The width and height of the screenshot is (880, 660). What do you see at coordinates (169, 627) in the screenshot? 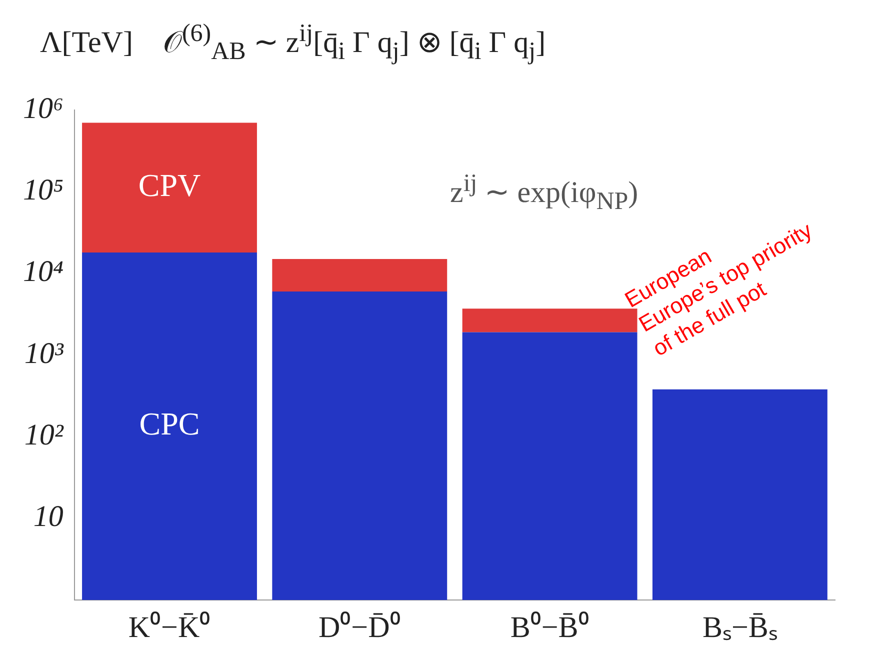
I see `x-tick-label: K⁰−K̄⁰` at bounding box center [169, 627].